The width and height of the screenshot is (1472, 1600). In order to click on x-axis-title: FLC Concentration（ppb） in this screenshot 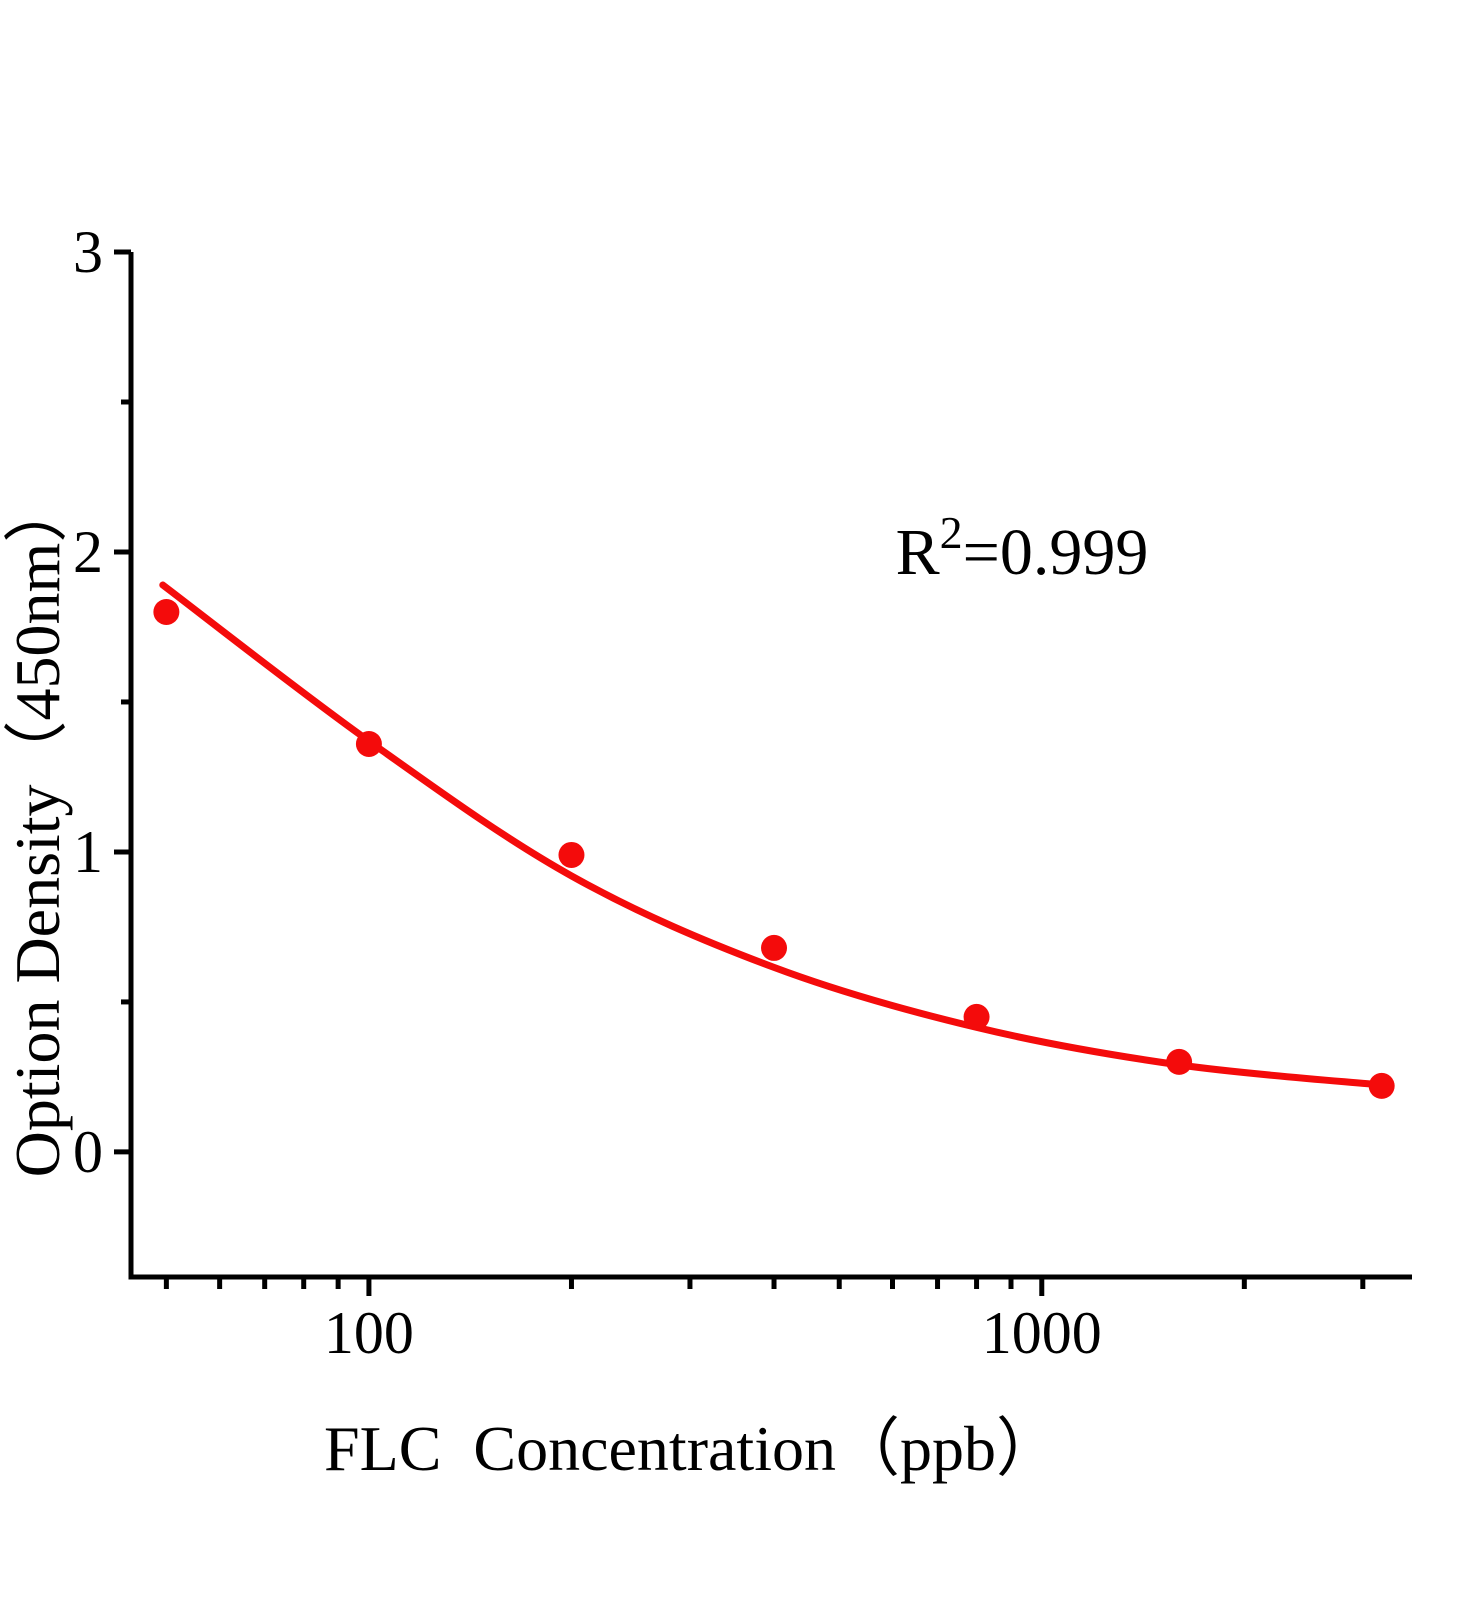, I will do `click(692, 1448)`.